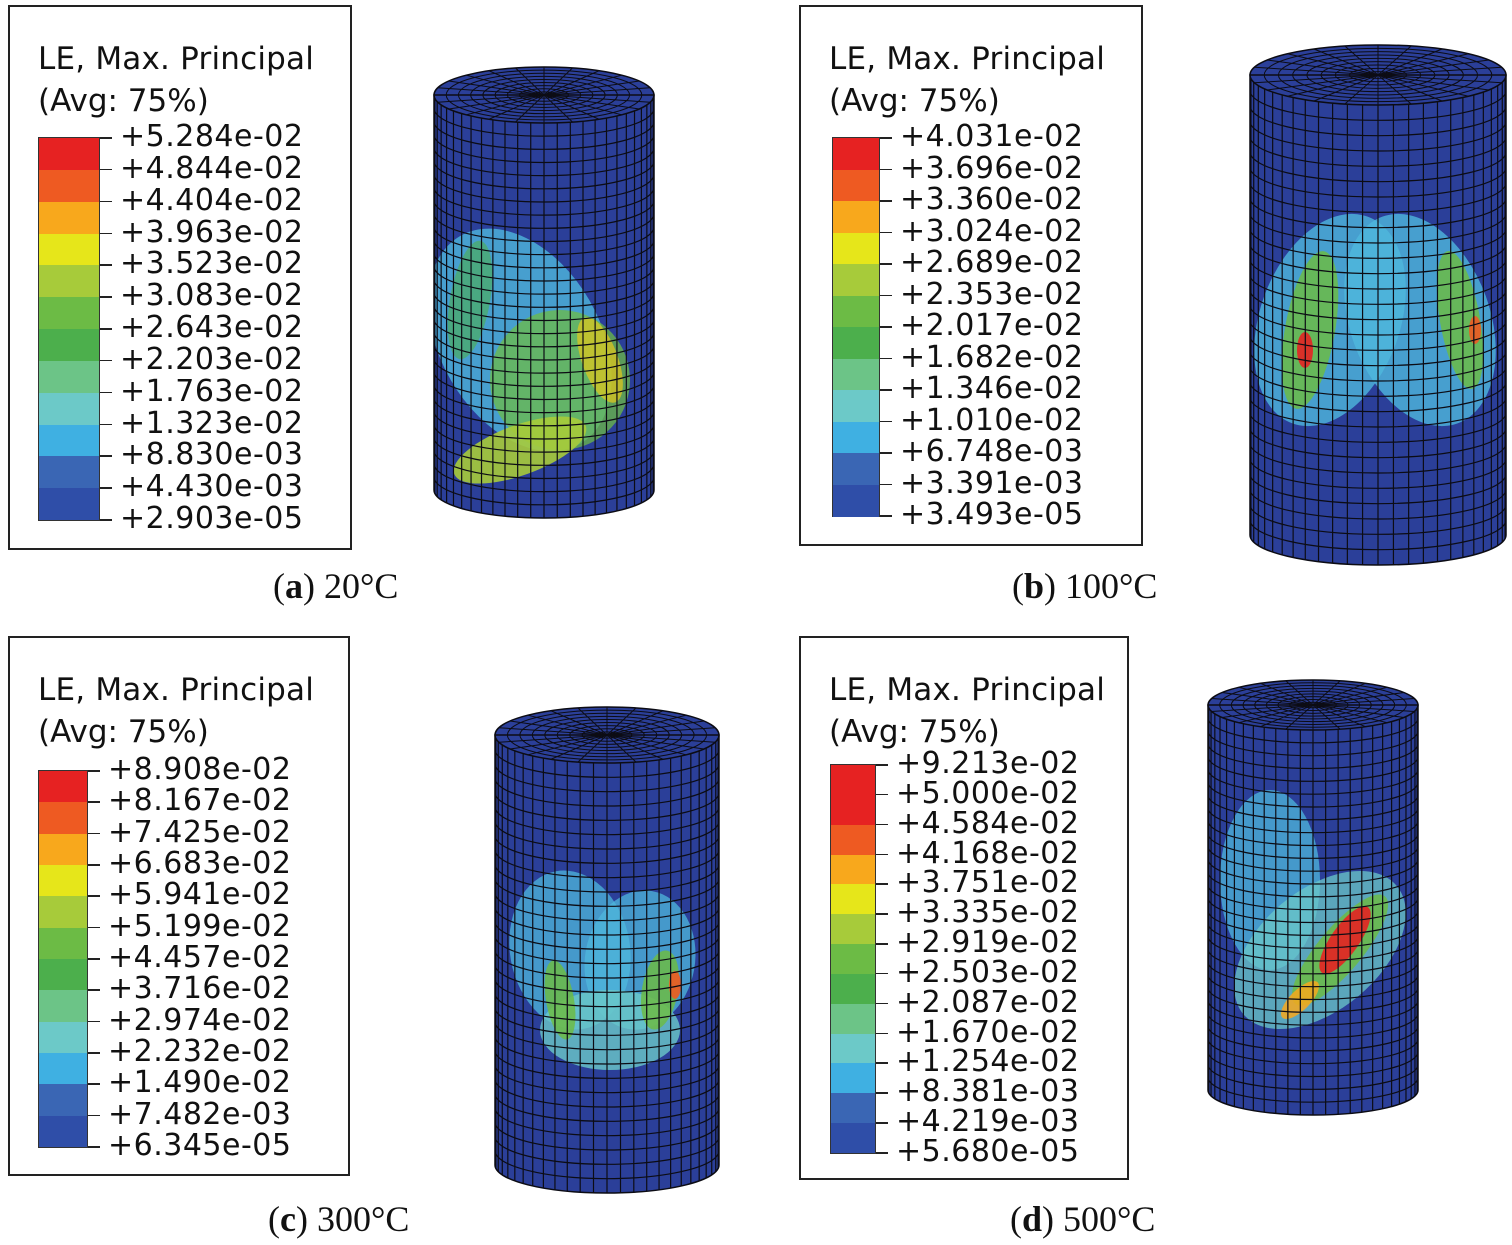 The height and width of the screenshot is (1245, 1512). What do you see at coordinates (988, 853) in the screenshot?
I see `legend-value: +4.168e-02` at bounding box center [988, 853].